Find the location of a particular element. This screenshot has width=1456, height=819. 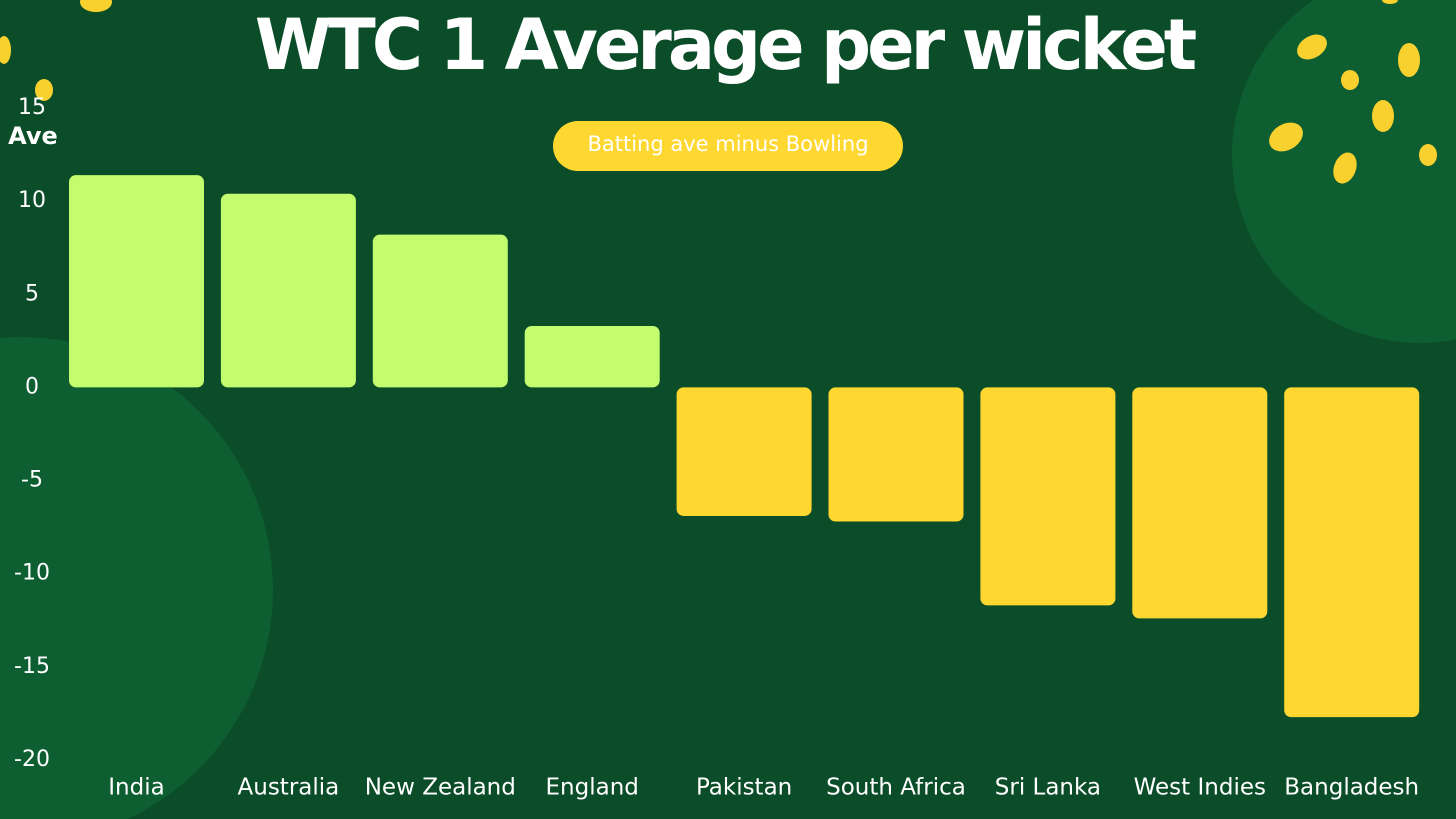

subtitle: Batting ave minus Bowling is located at coordinates (727, 144).